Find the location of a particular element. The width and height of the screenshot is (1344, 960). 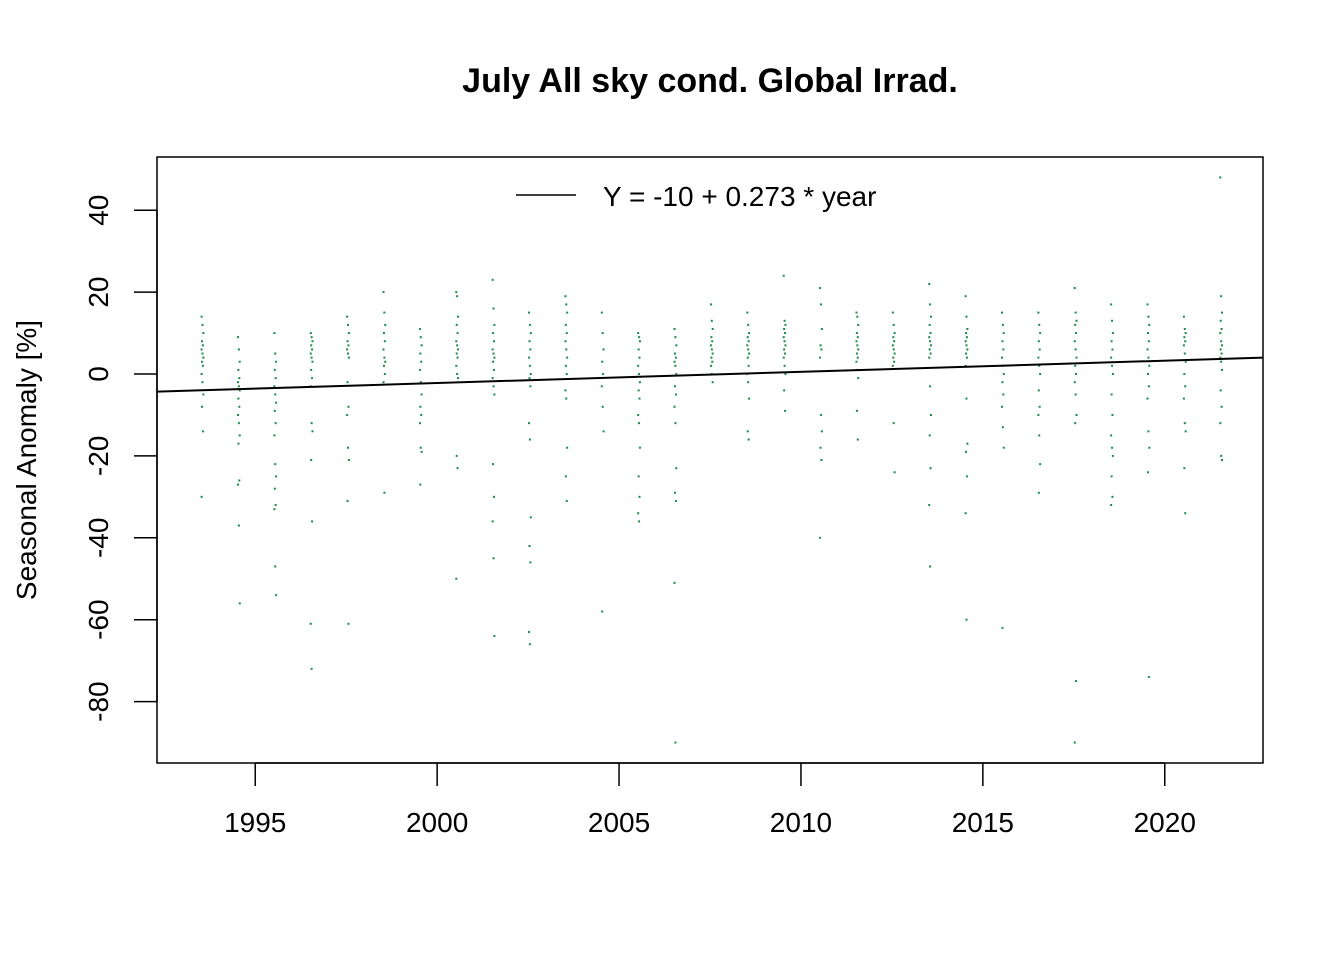

y-tick-label: 40 is located at coordinates (98, 210).